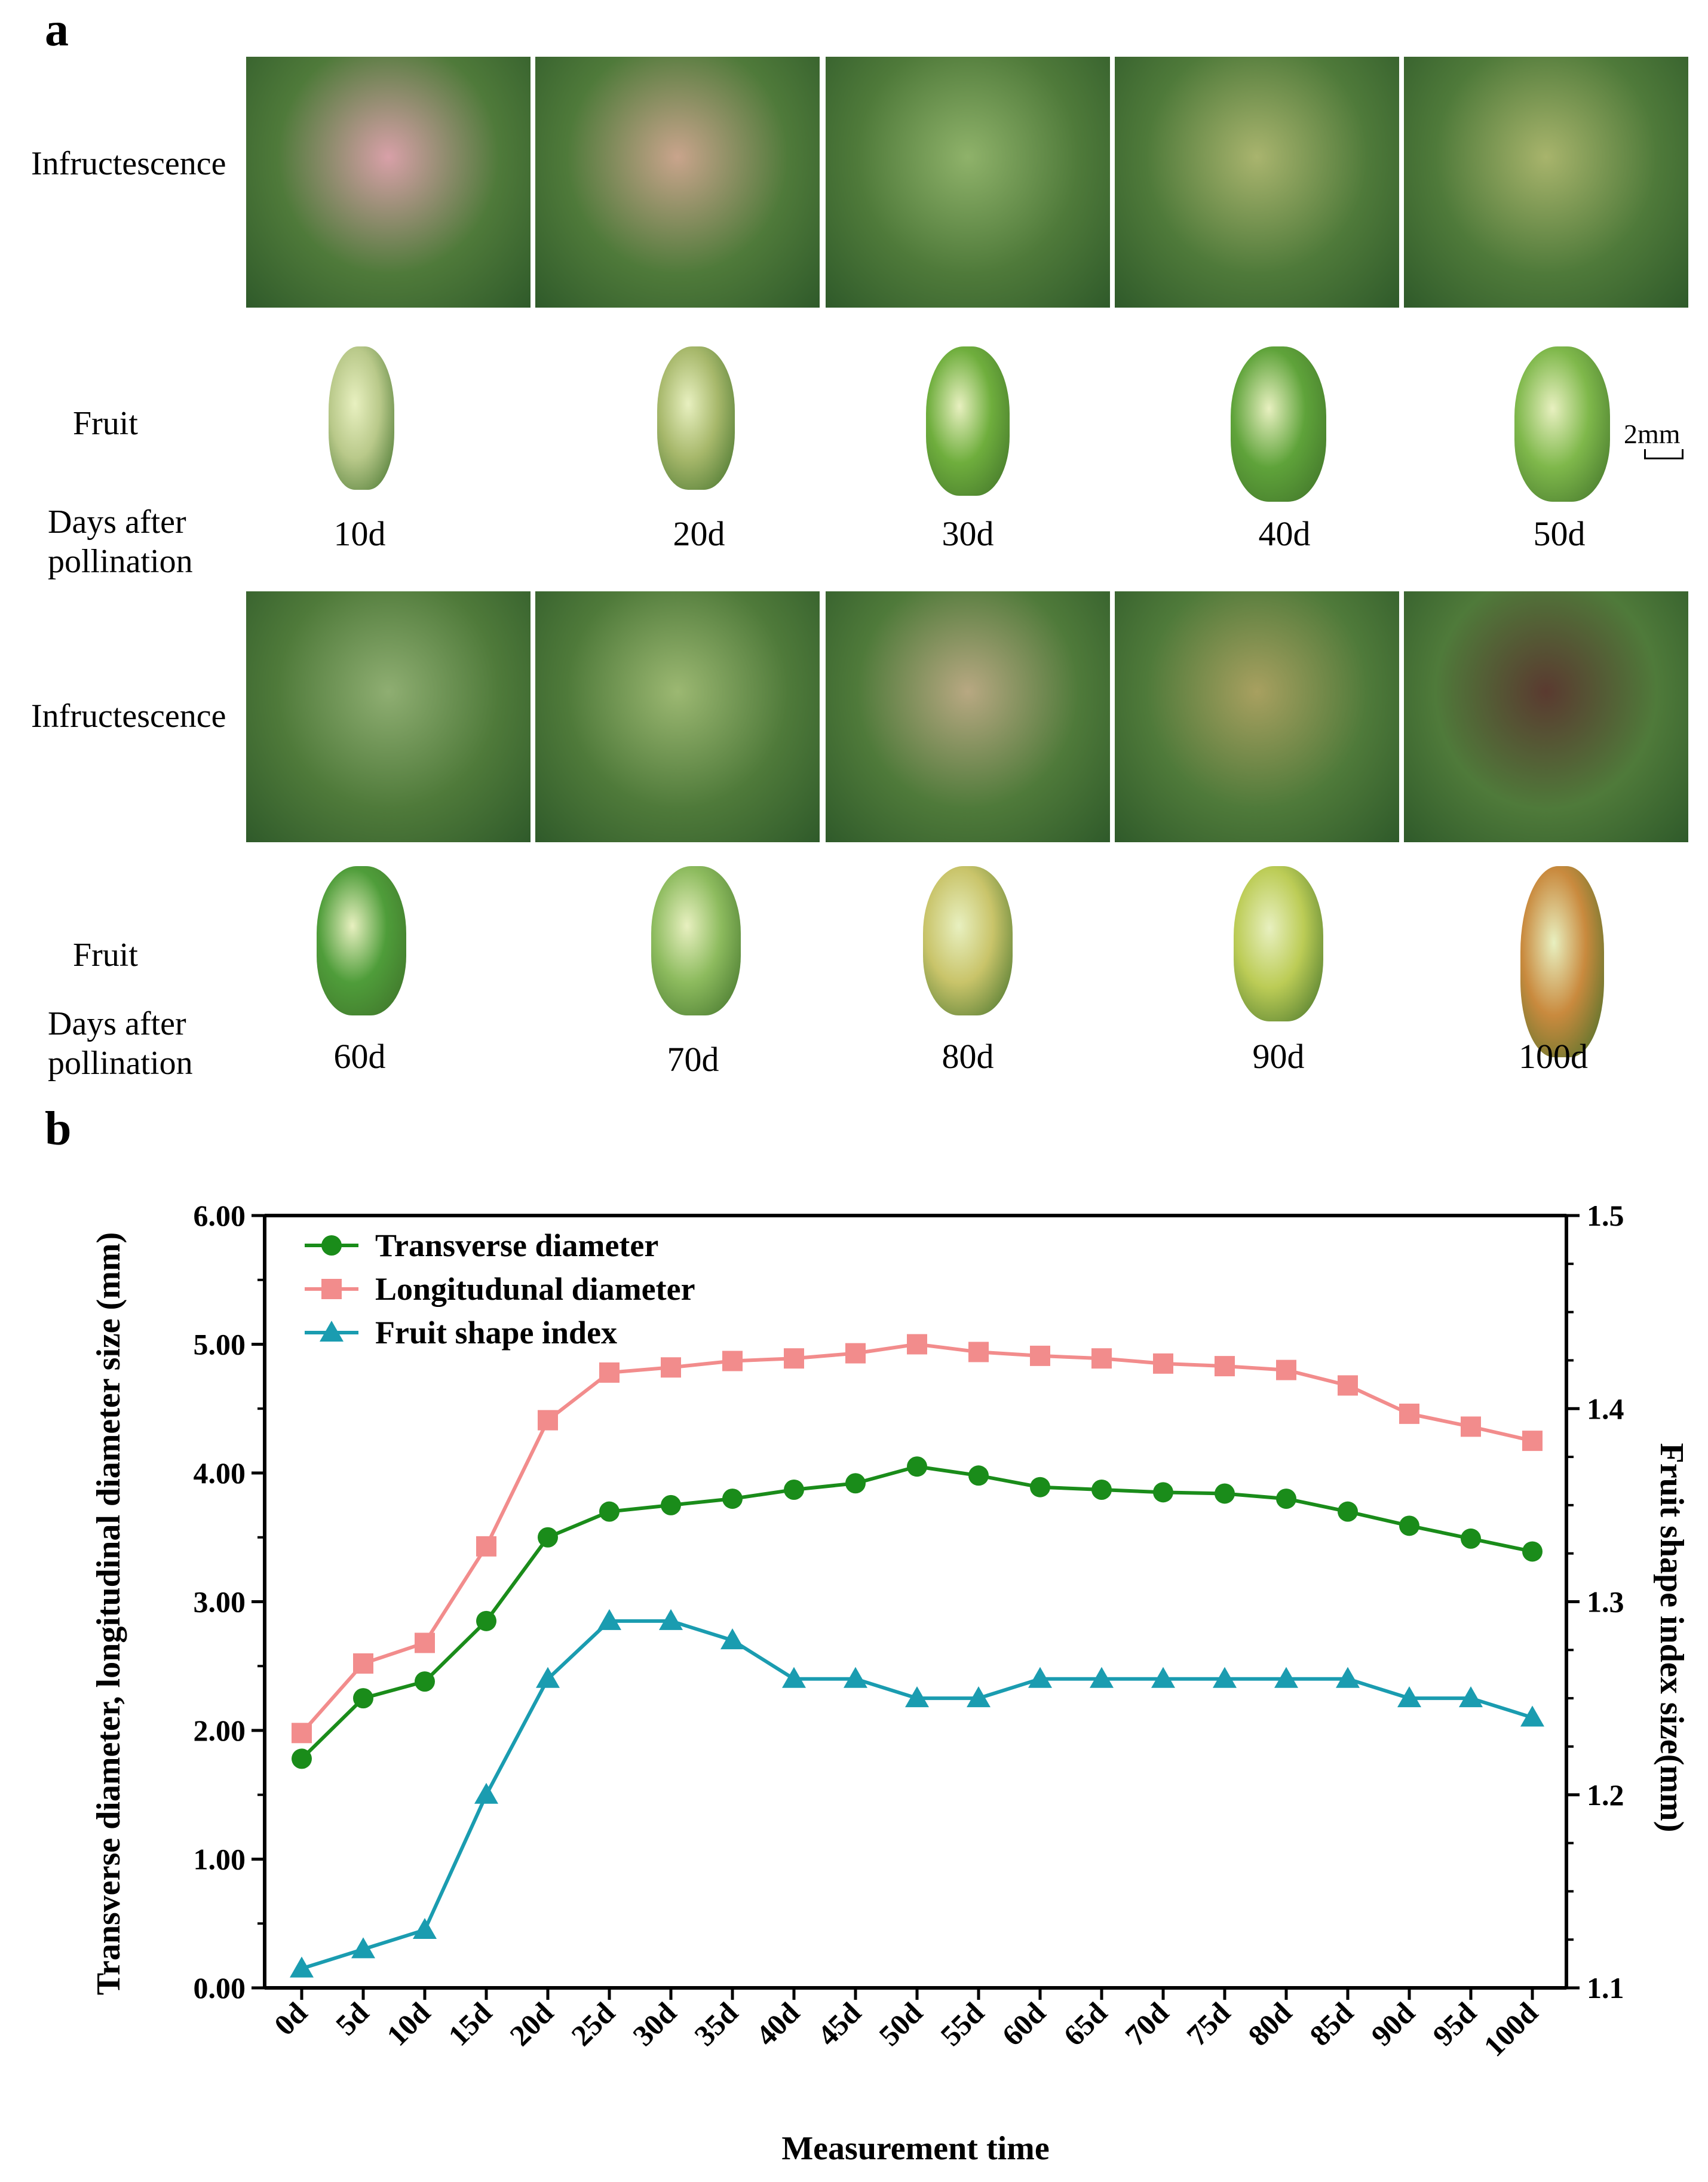  Describe the element at coordinates (1024, 2024) in the screenshot. I see `x-tick-label-60d: 60d` at that location.